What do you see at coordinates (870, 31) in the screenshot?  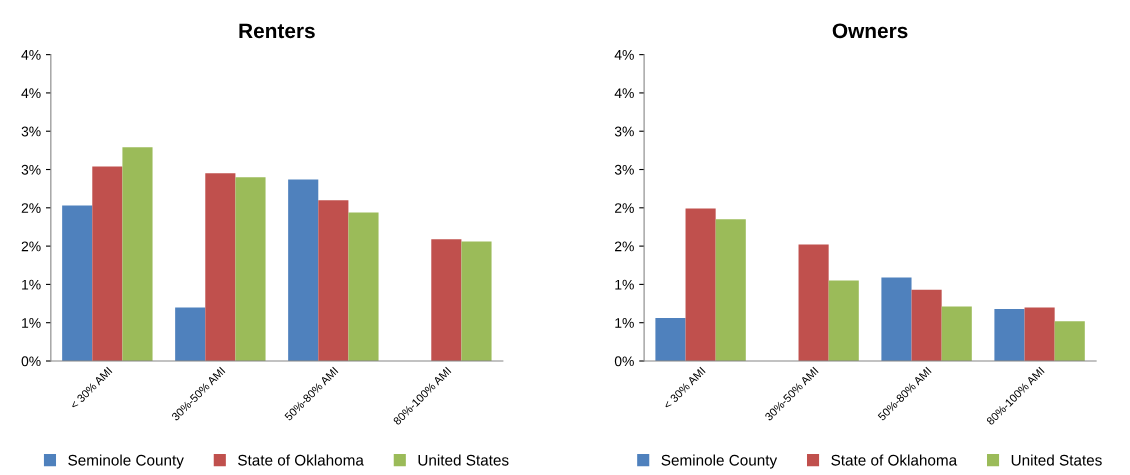 I see `chart-title: Owners` at bounding box center [870, 31].